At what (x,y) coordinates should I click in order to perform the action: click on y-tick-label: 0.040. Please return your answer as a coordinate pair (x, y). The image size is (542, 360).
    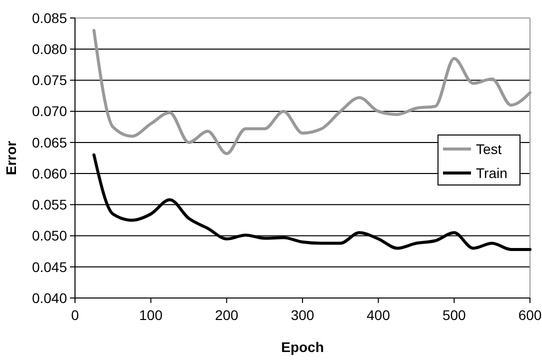
    Looking at the image, I should click on (50, 298).